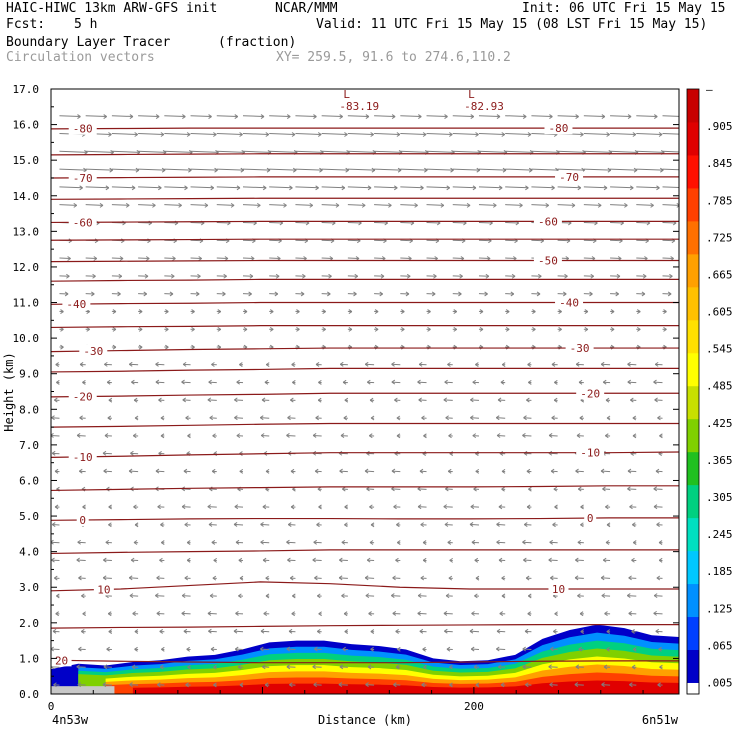 The height and width of the screenshot is (740, 740). Describe the element at coordinates (660, 720) in the screenshot. I see `x-right-endpoint: 6n51w` at that location.